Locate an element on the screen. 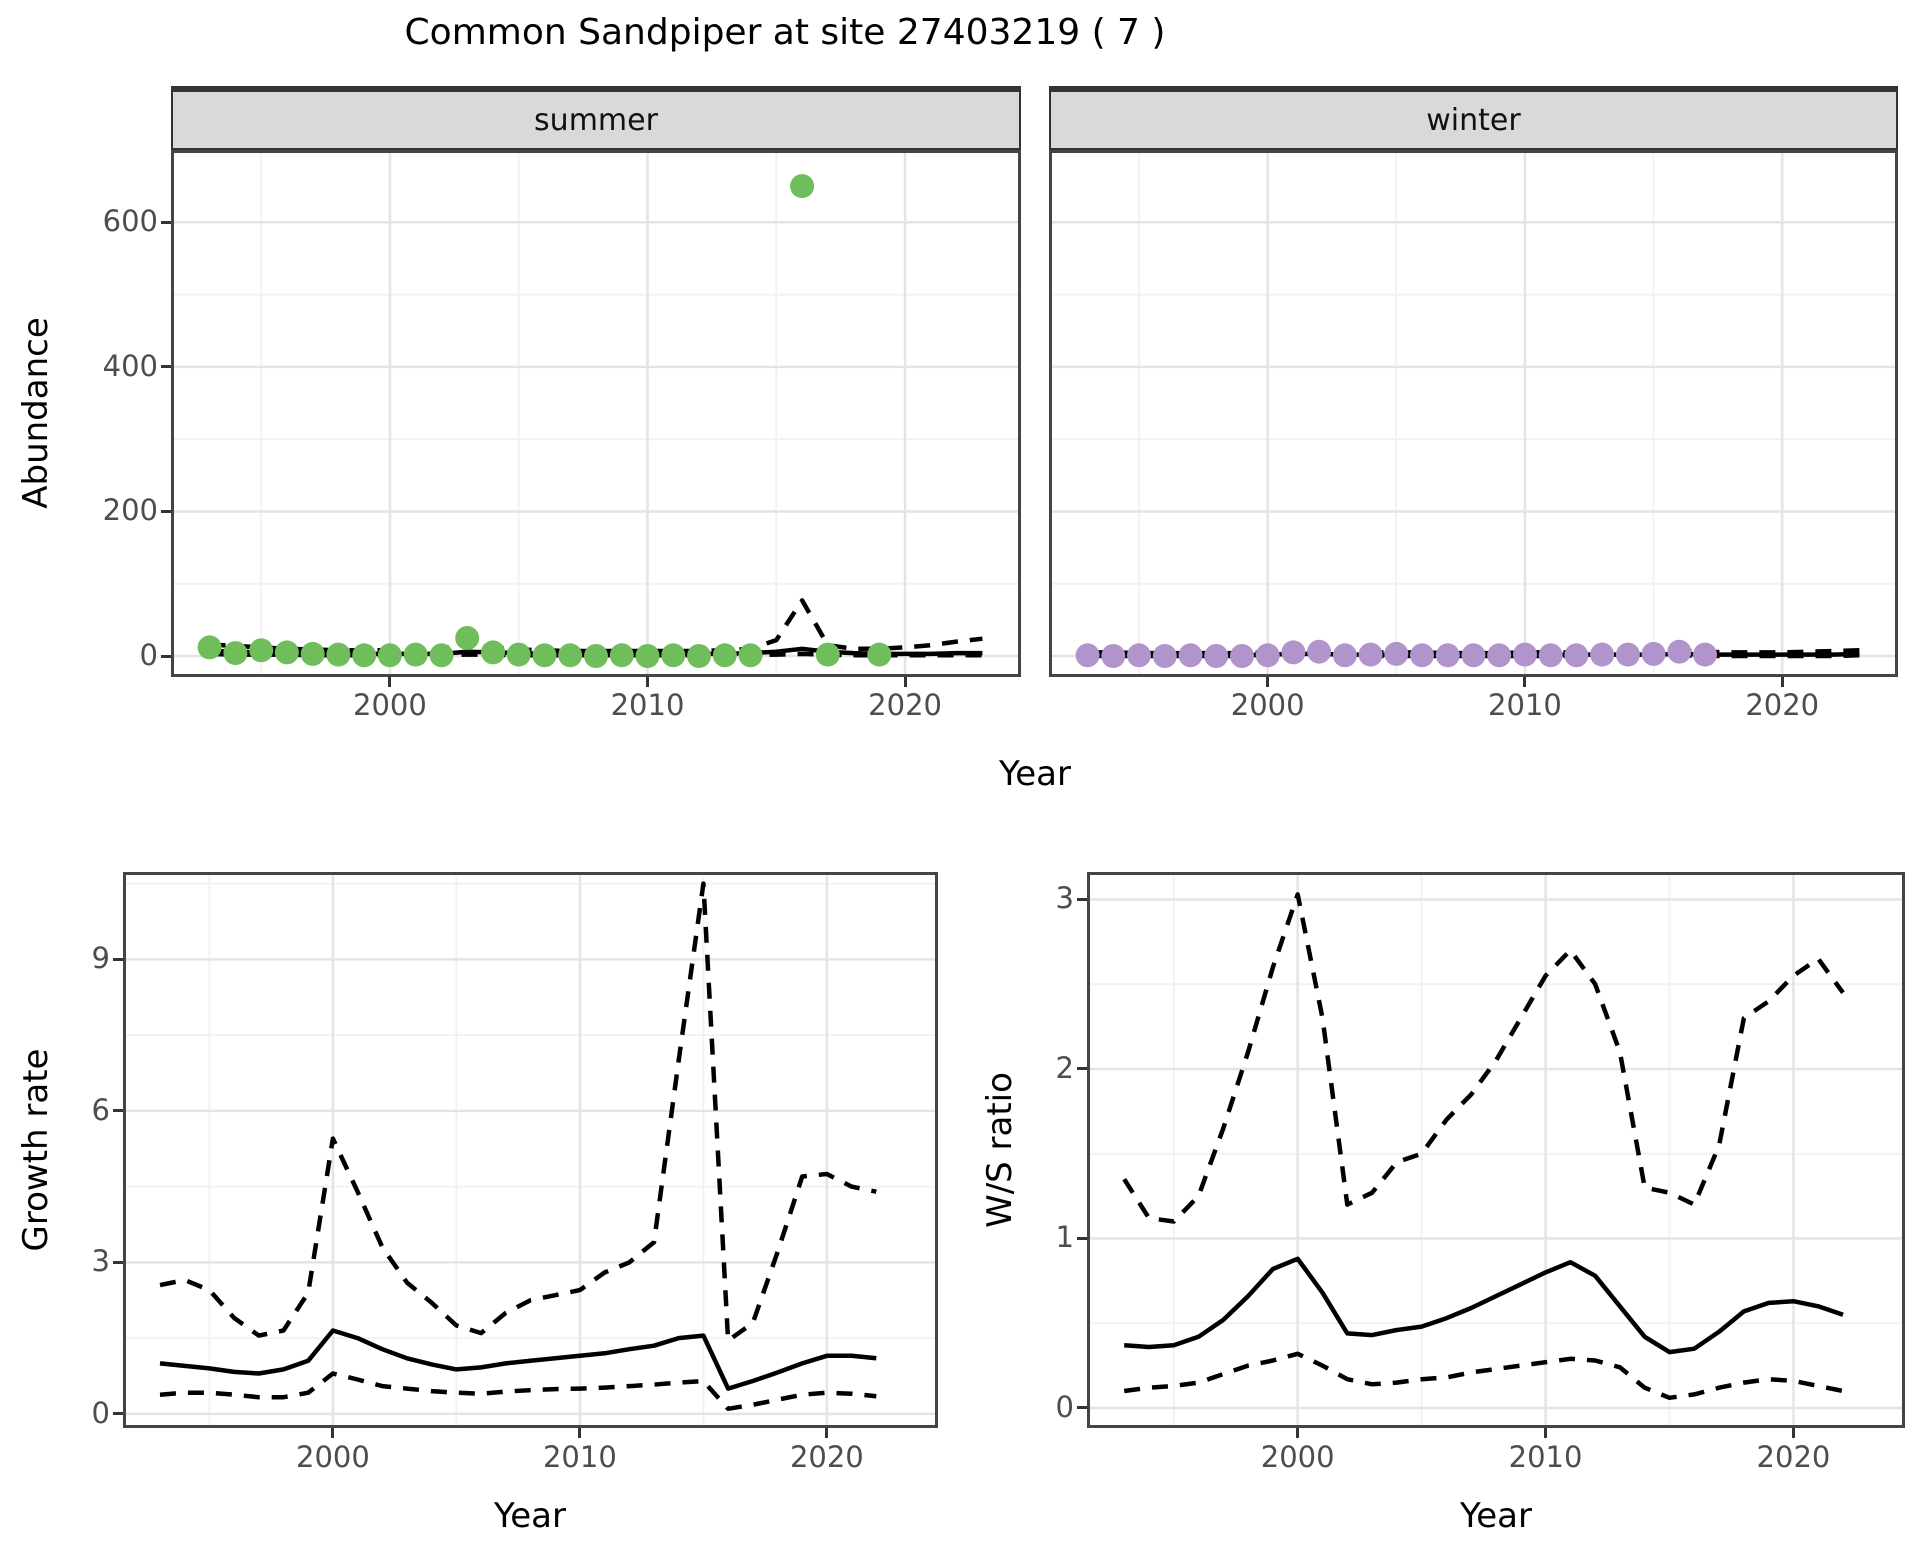 The height and width of the screenshot is (1560, 1920). facet-strip-winter-label: winter is located at coordinates (1473, 120).